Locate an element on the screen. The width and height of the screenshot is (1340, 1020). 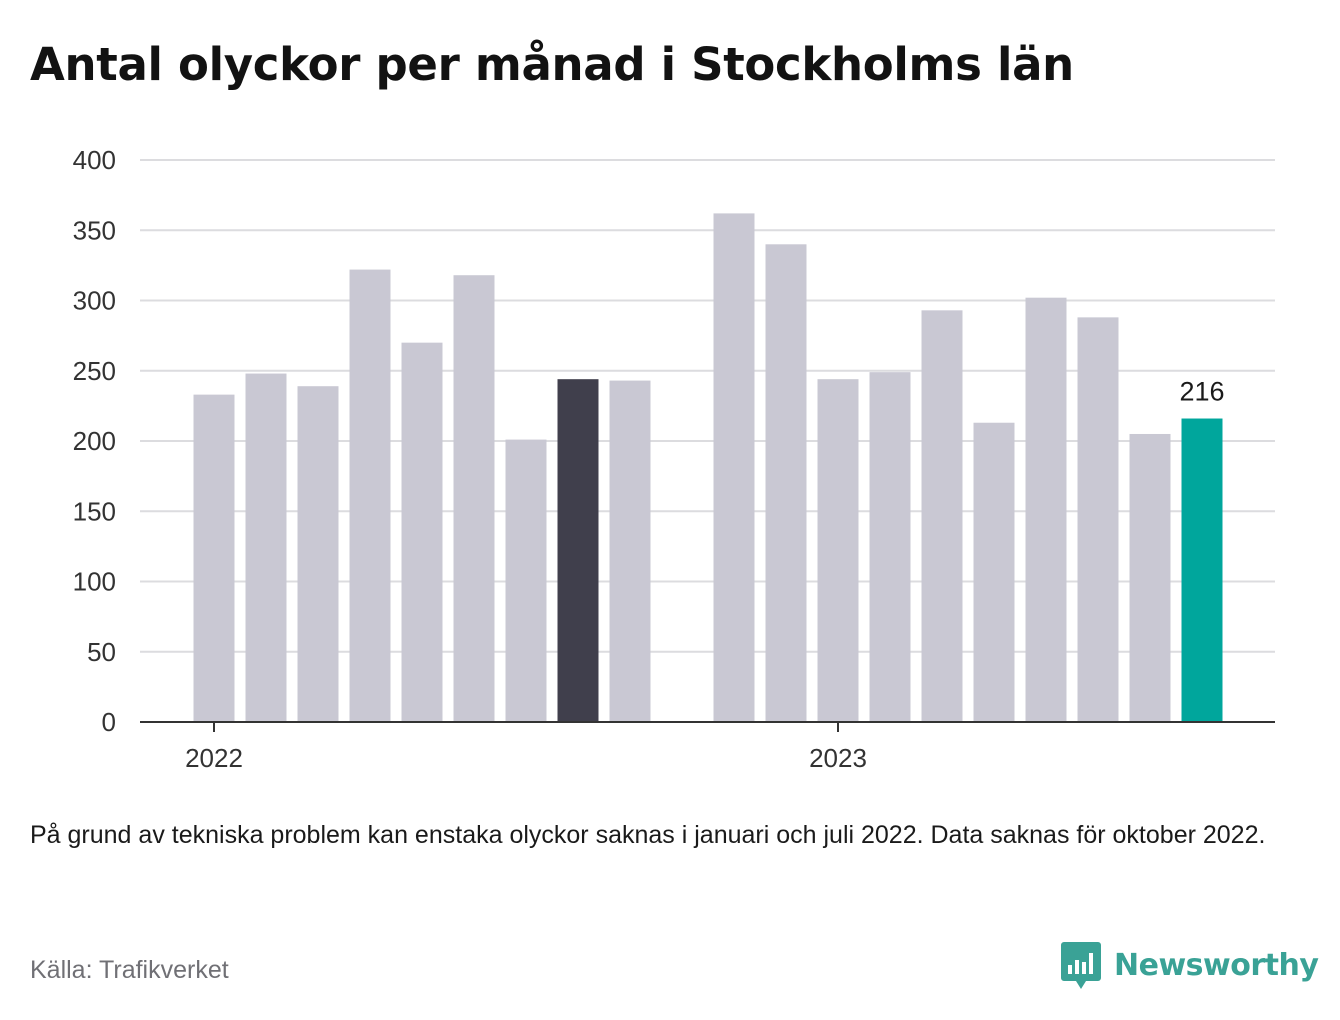
y-tick-label-0: 0 is located at coordinates (109, 722).